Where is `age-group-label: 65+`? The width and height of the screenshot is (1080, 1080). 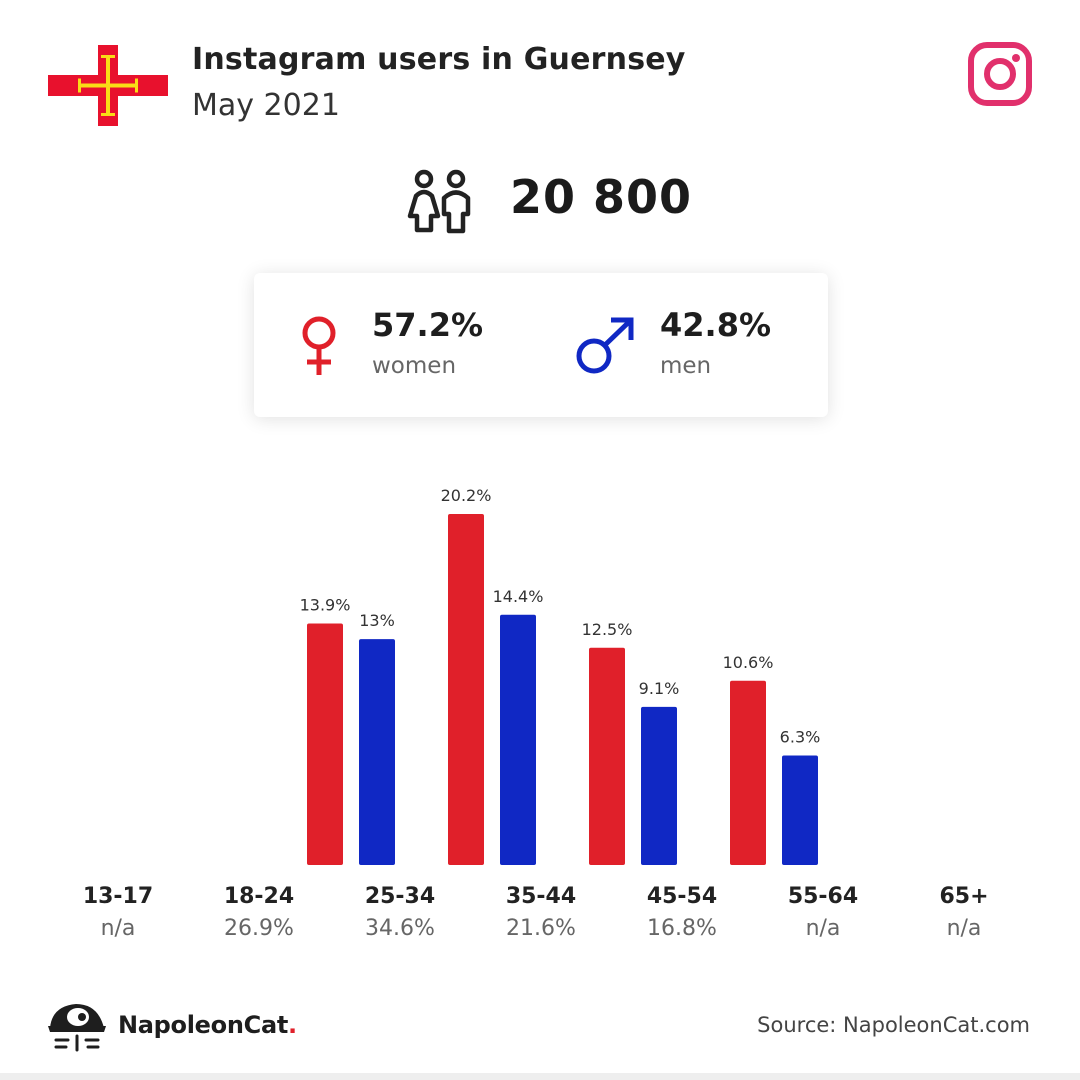
age-group-label: 65+ is located at coordinates (964, 896).